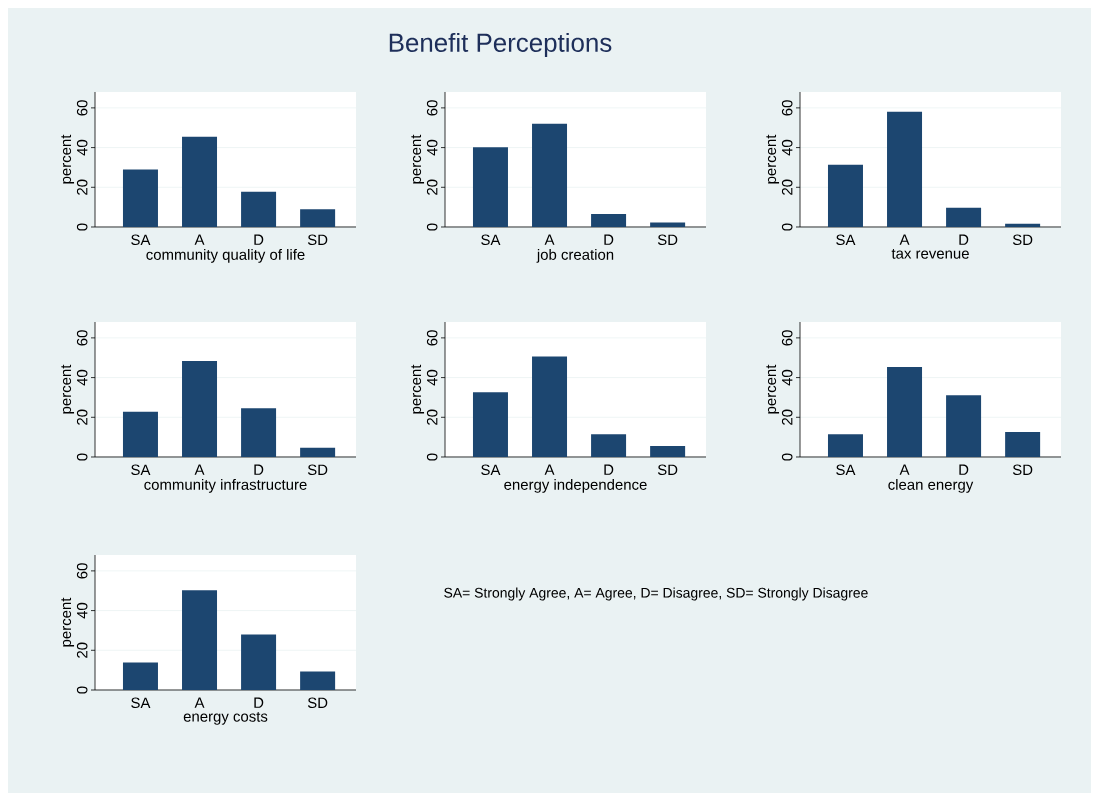 The height and width of the screenshot is (801, 1099). What do you see at coordinates (225, 485) in the screenshot?
I see `x-axis-title: community infrastructure` at bounding box center [225, 485].